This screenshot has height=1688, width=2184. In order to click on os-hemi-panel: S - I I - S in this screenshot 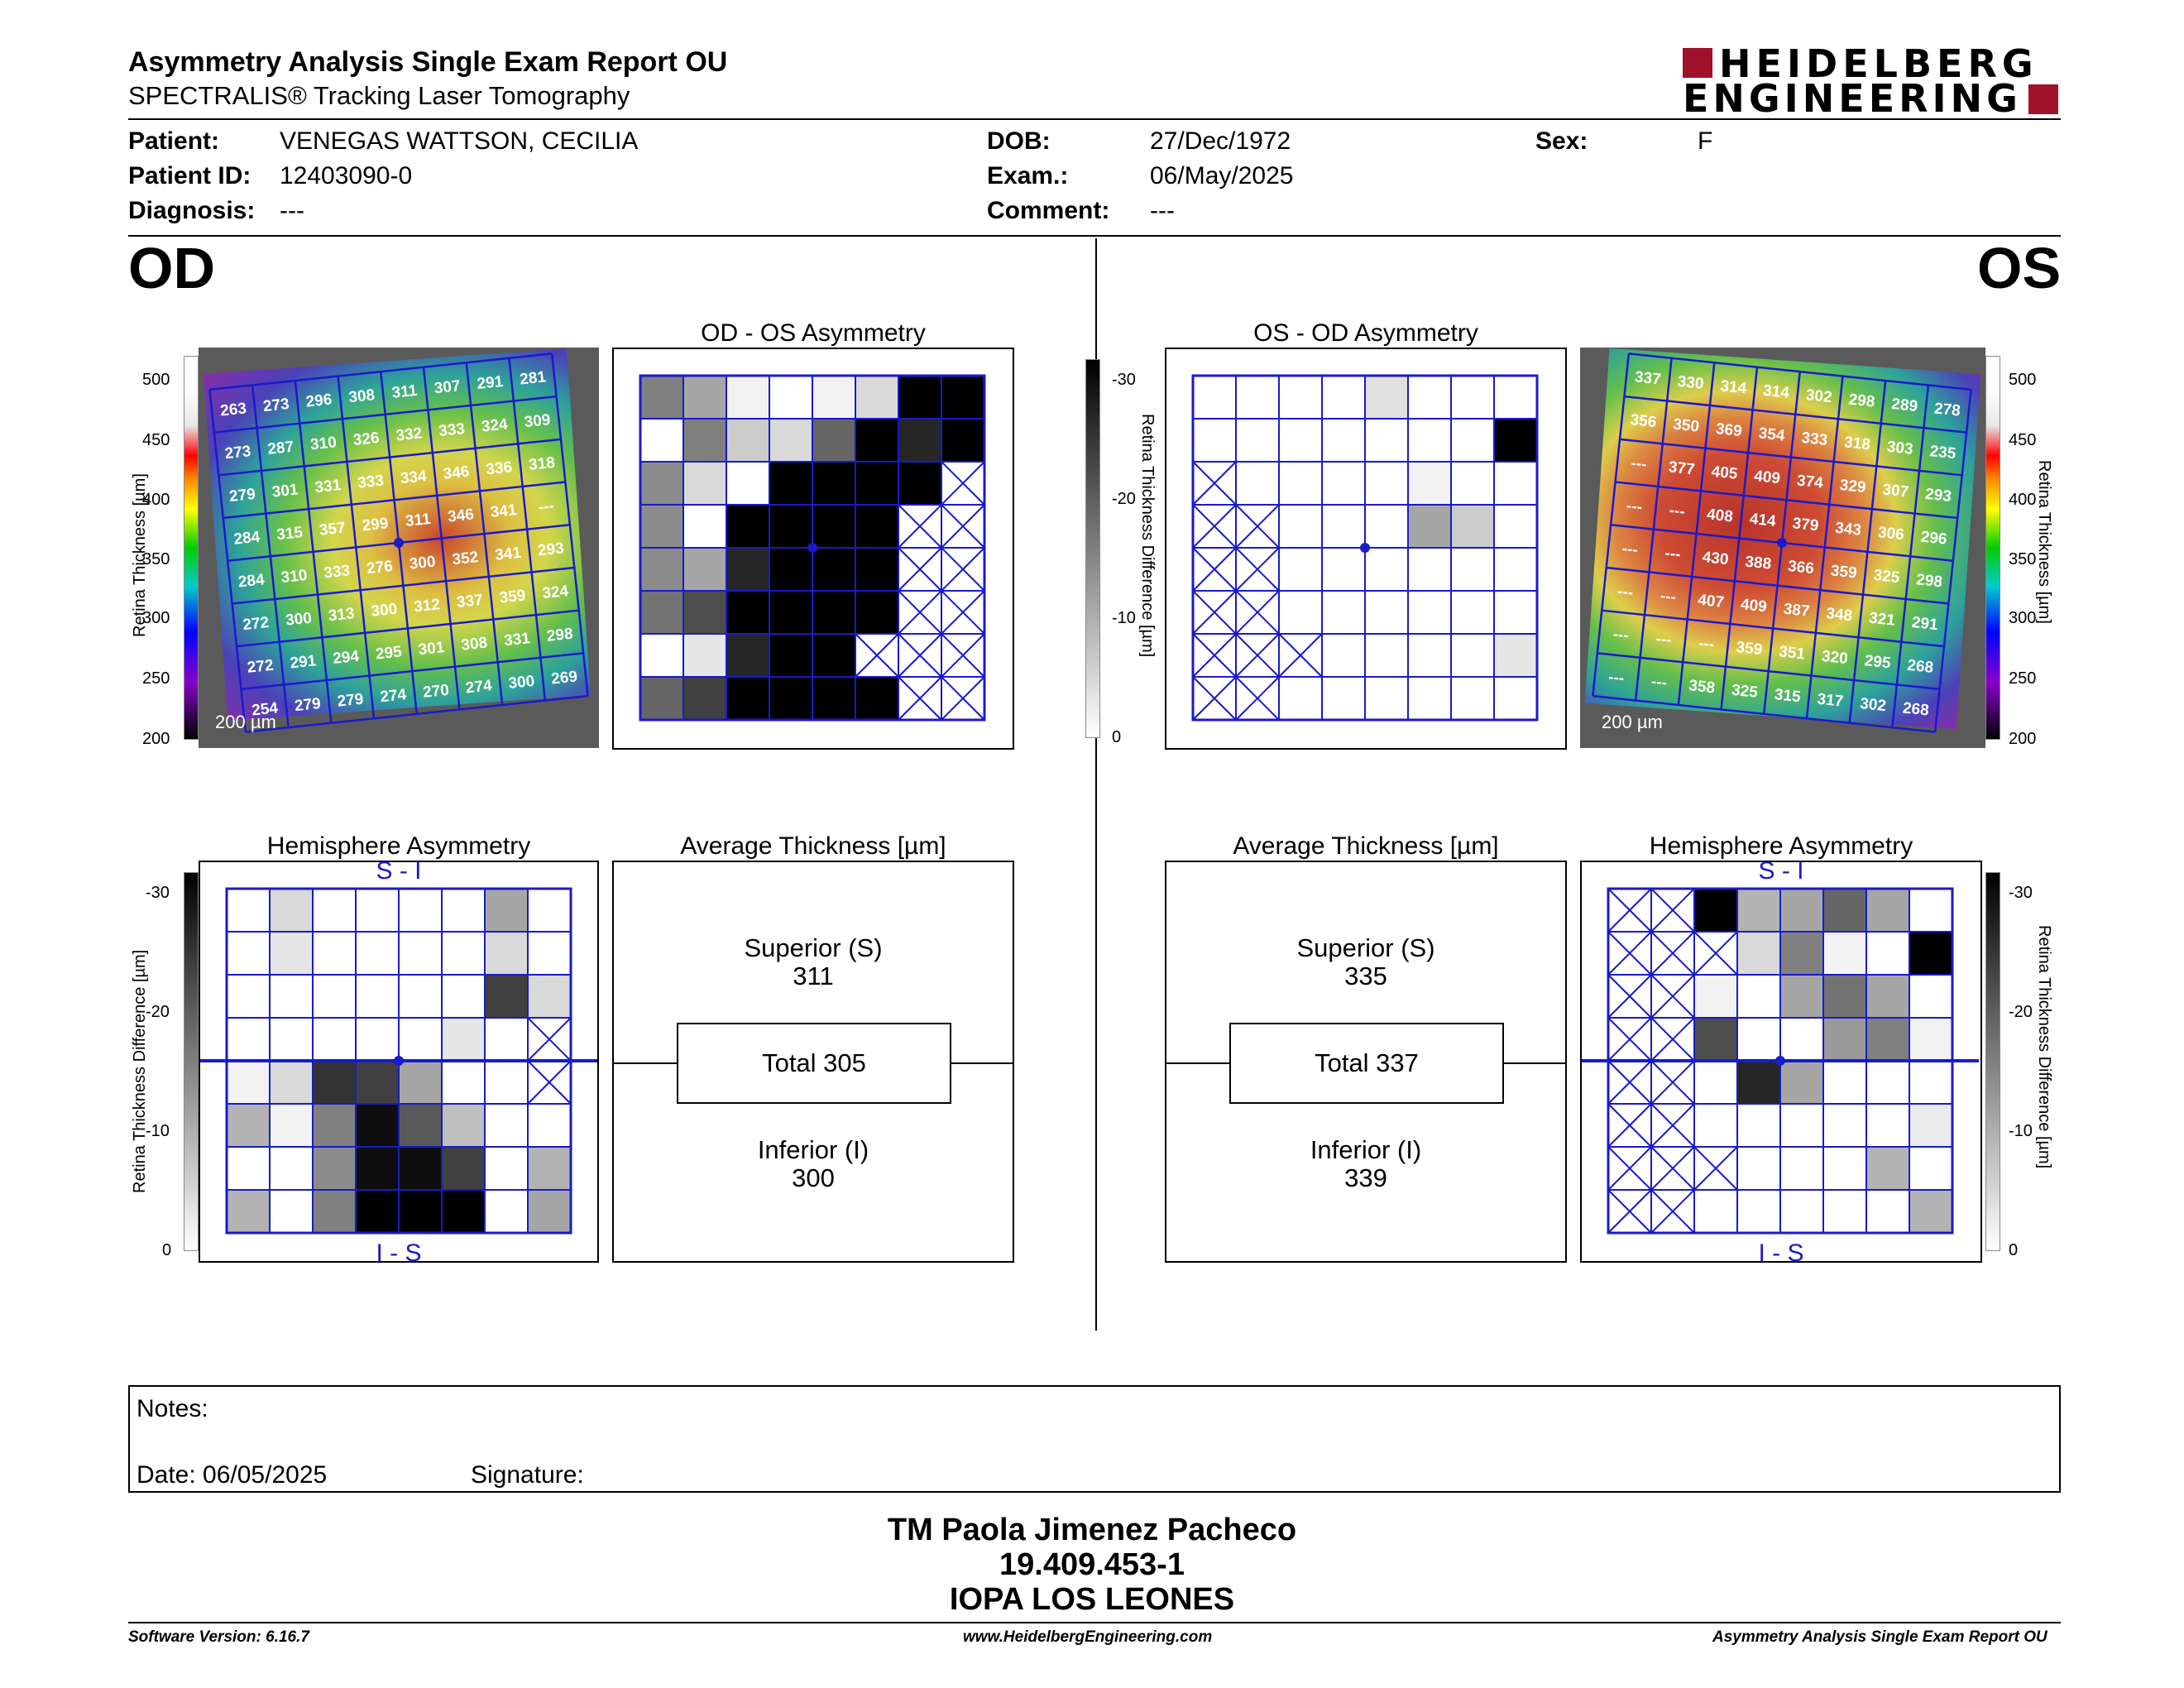, I will do `click(1781, 1062)`.